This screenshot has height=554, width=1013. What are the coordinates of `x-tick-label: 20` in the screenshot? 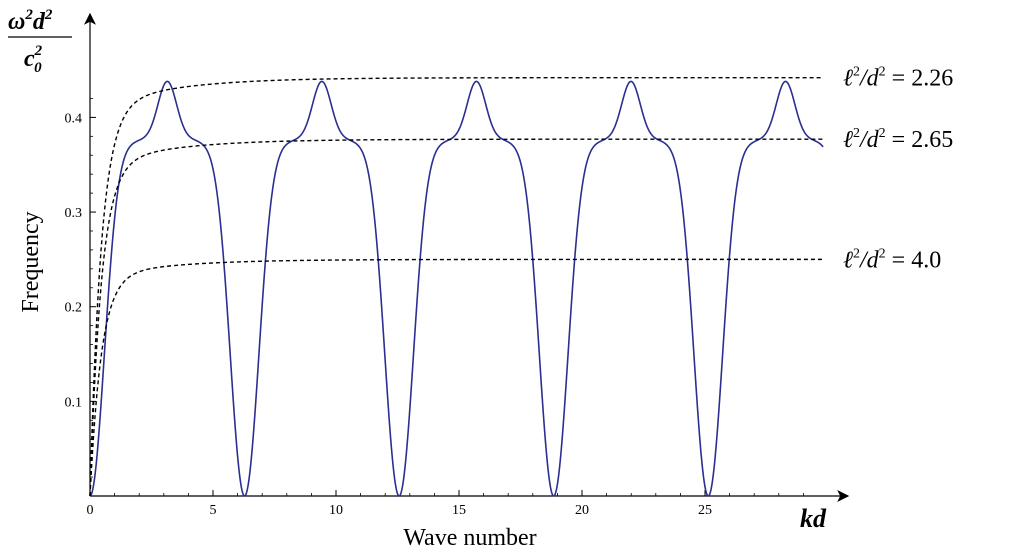 It's located at (582, 510).